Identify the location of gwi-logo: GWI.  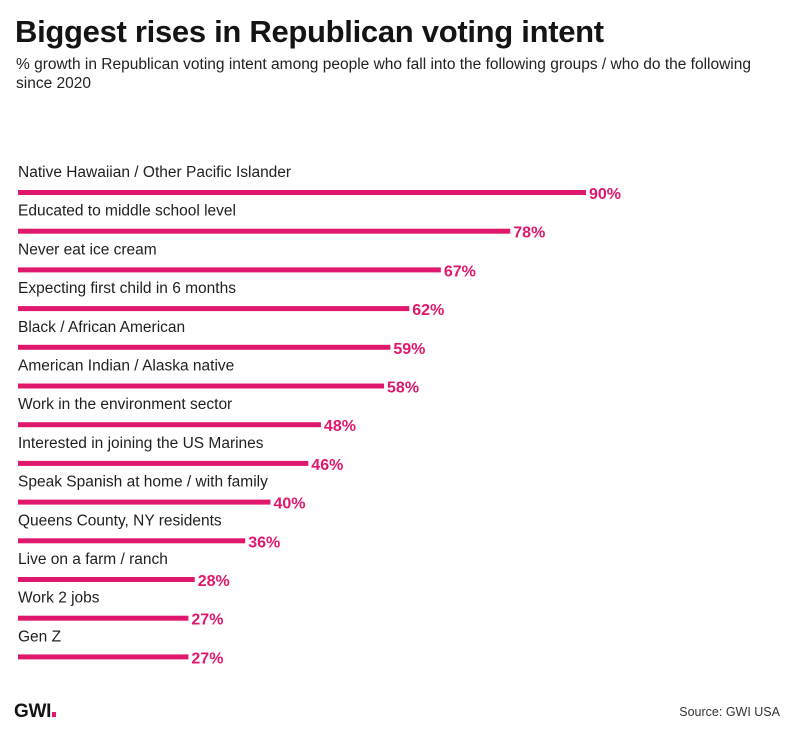
(35, 712).